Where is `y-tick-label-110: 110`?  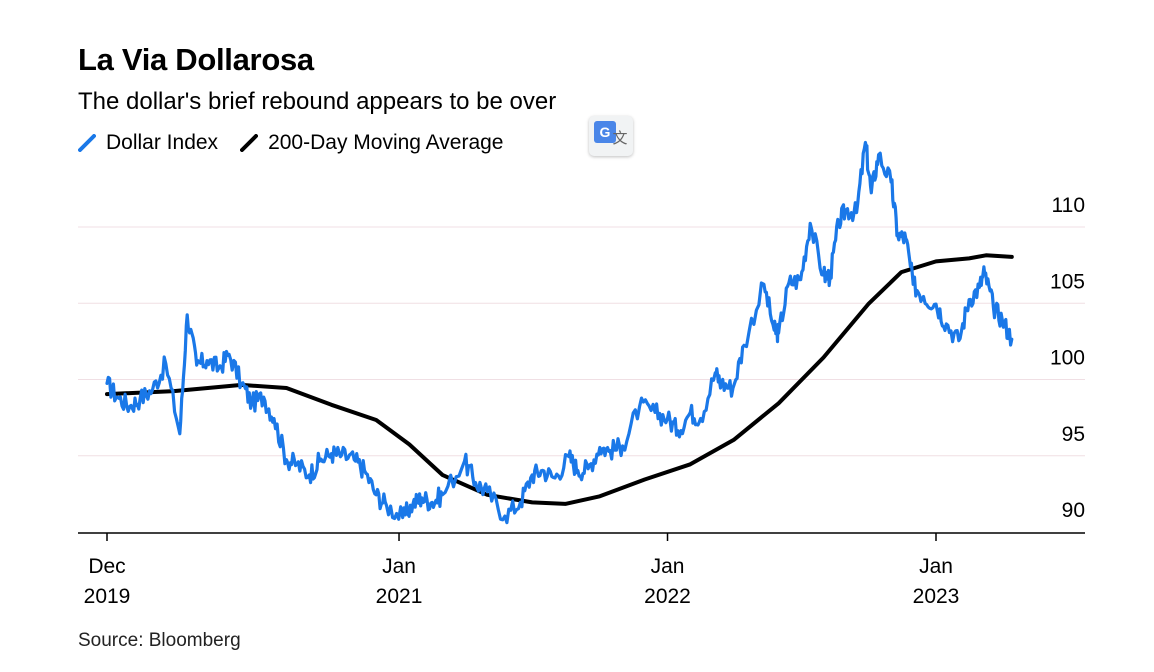
y-tick-label-110: 110 is located at coordinates (1068, 205).